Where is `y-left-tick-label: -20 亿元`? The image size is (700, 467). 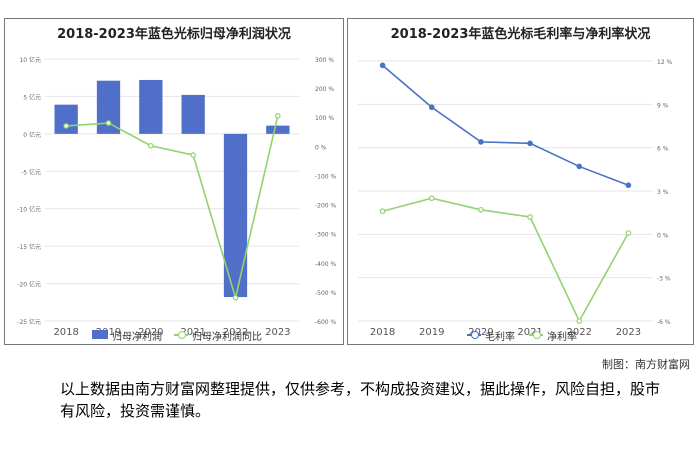 y-left-tick-label: -20 亿元 is located at coordinates (29, 285).